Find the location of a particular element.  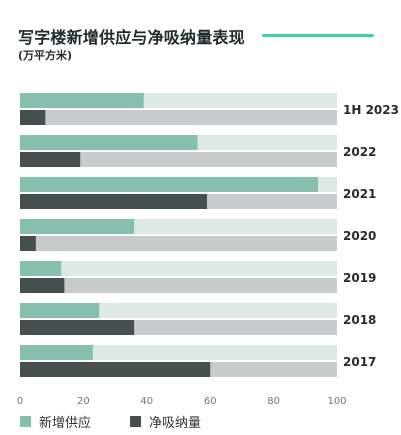

legend-label-supply: 新增供应 is located at coordinates (65, 423).